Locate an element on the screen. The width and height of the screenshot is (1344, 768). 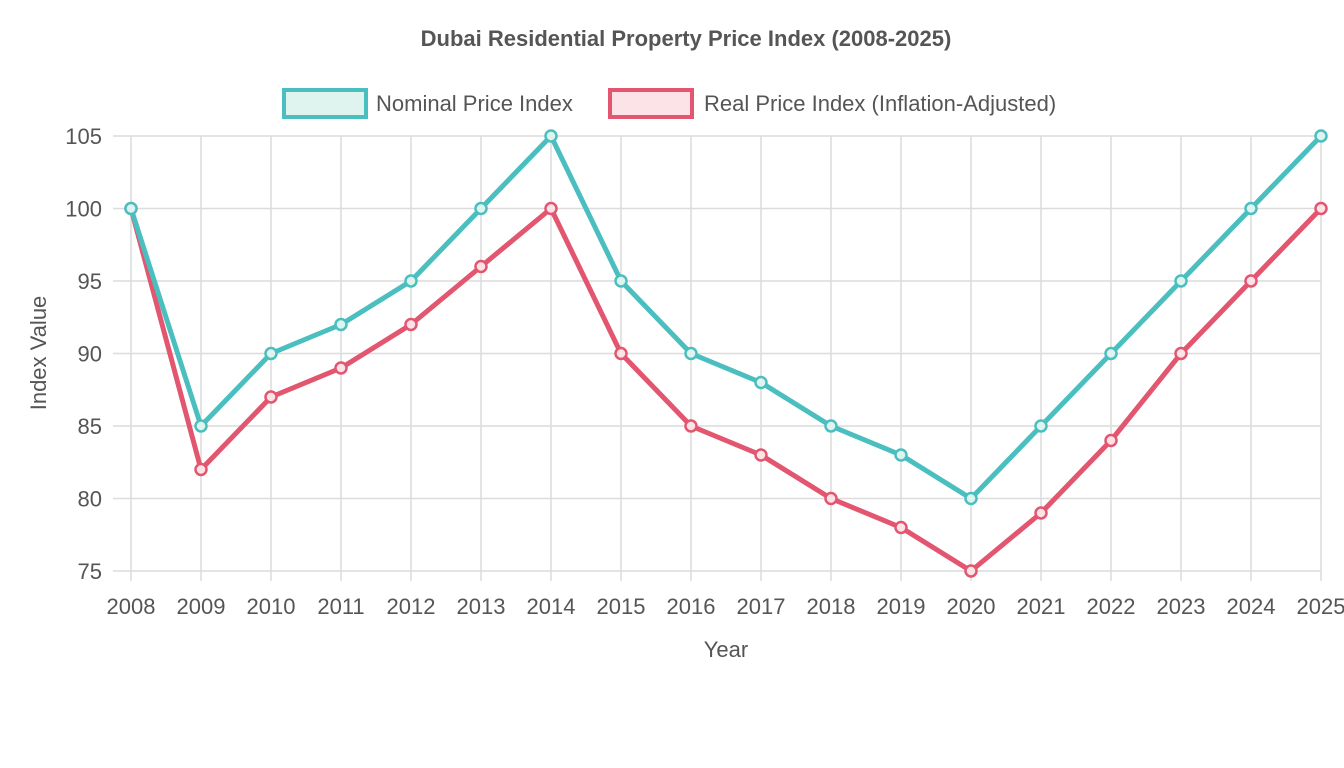
x-tick-label: 2010 is located at coordinates (271, 606).